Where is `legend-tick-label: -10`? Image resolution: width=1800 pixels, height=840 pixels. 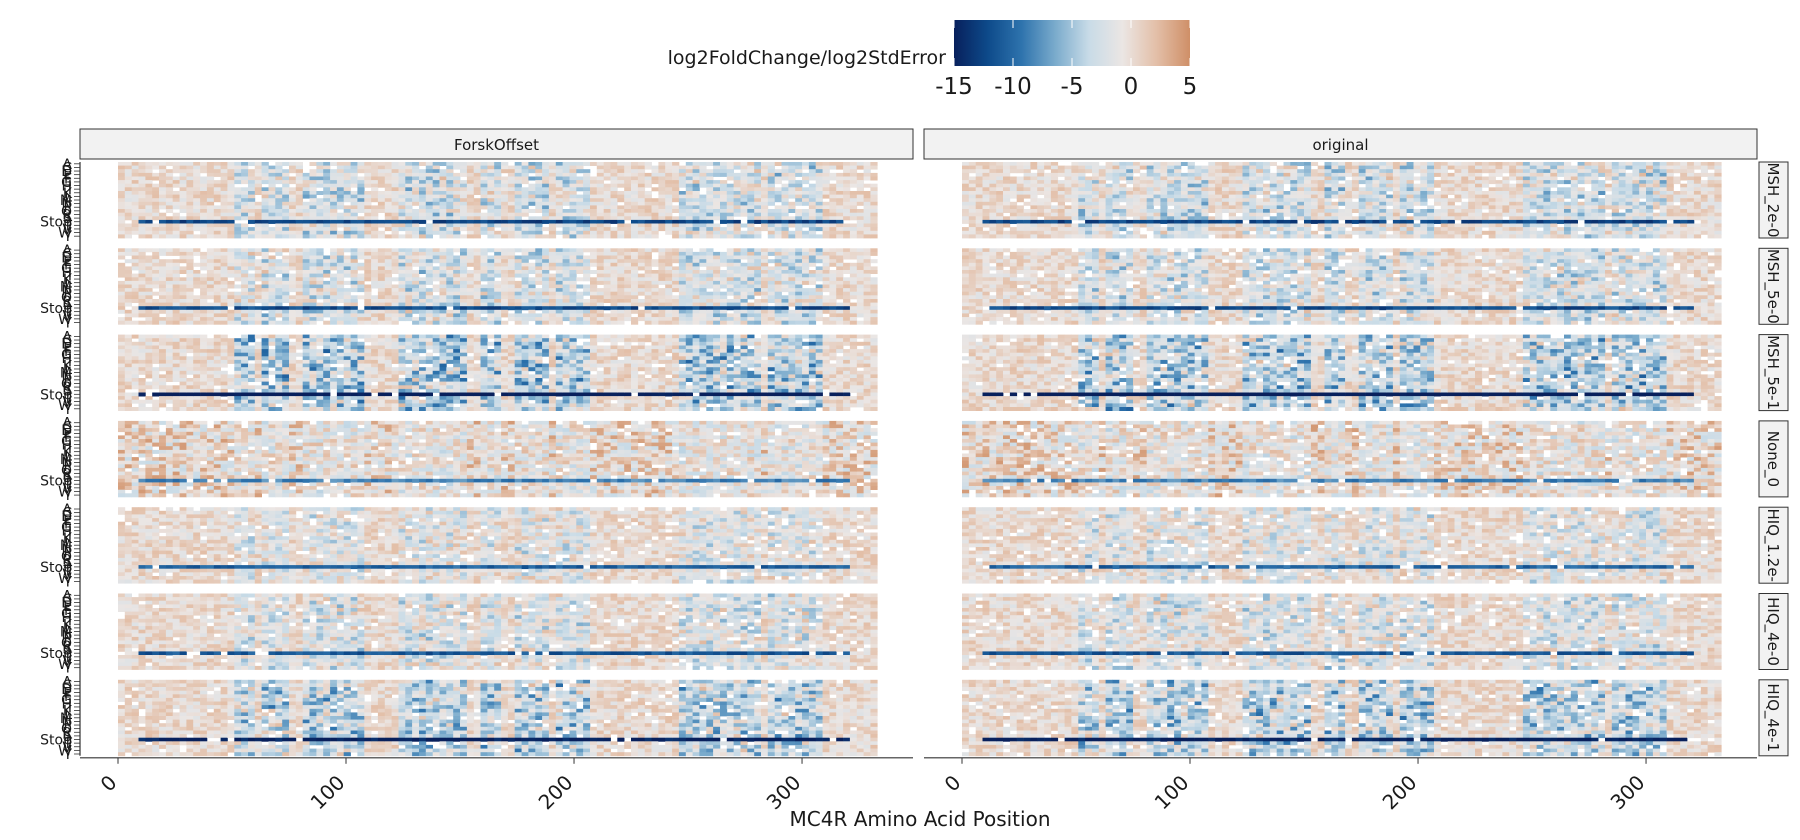 legend-tick-label: -10 is located at coordinates (1013, 87).